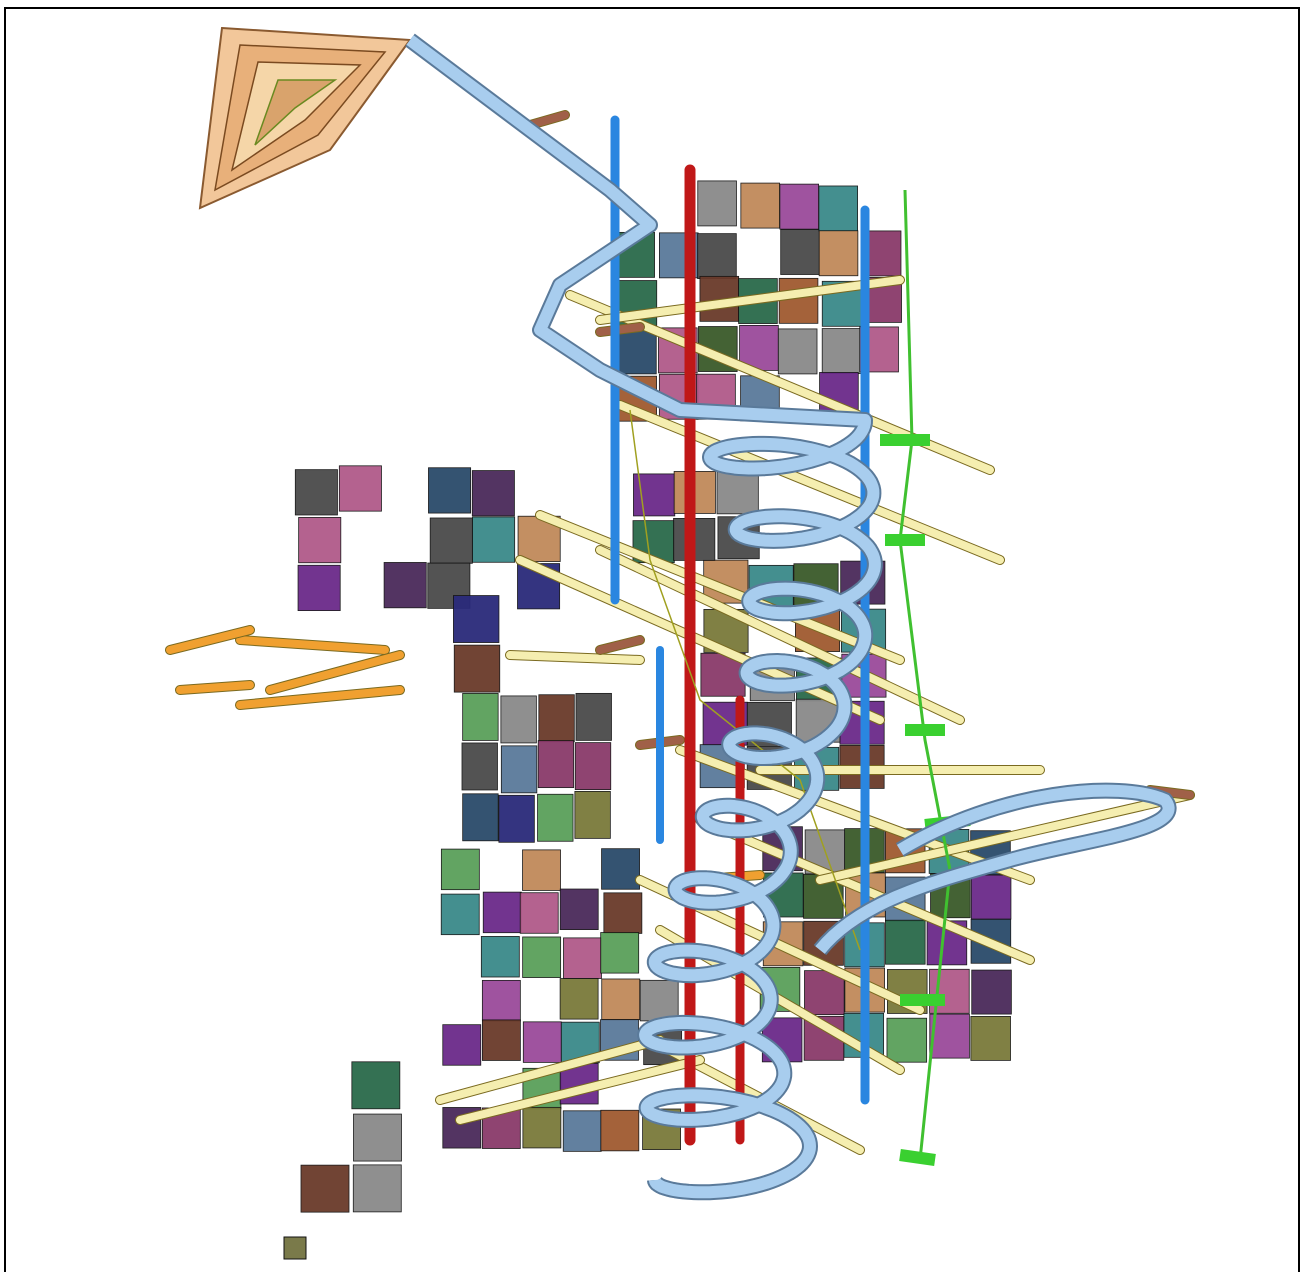 Image resolution: width=1307 pixels, height=1272 pixels. I want to click on open-pit, so click(305, 118).